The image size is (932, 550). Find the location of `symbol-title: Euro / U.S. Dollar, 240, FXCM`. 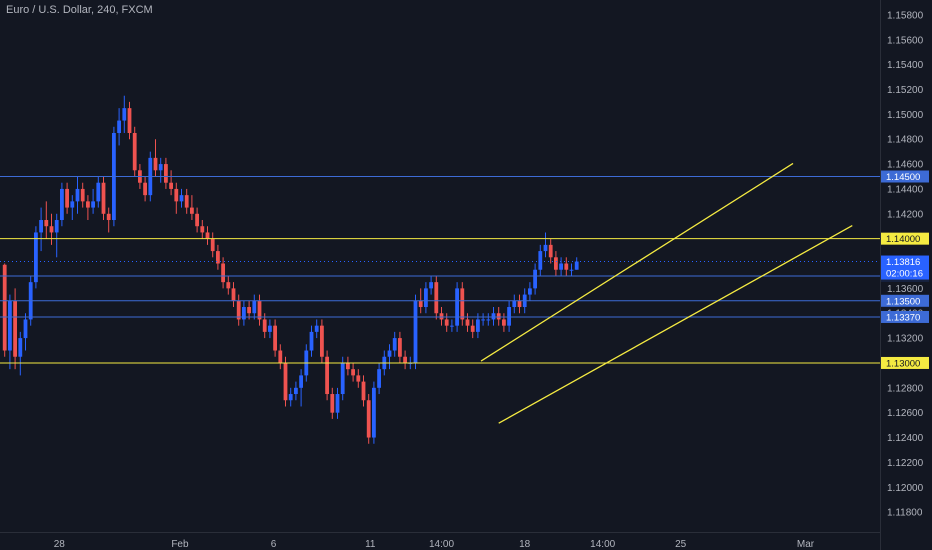

symbol-title: Euro / U.S. Dollar, 240, FXCM is located at coordinates (79, 10).